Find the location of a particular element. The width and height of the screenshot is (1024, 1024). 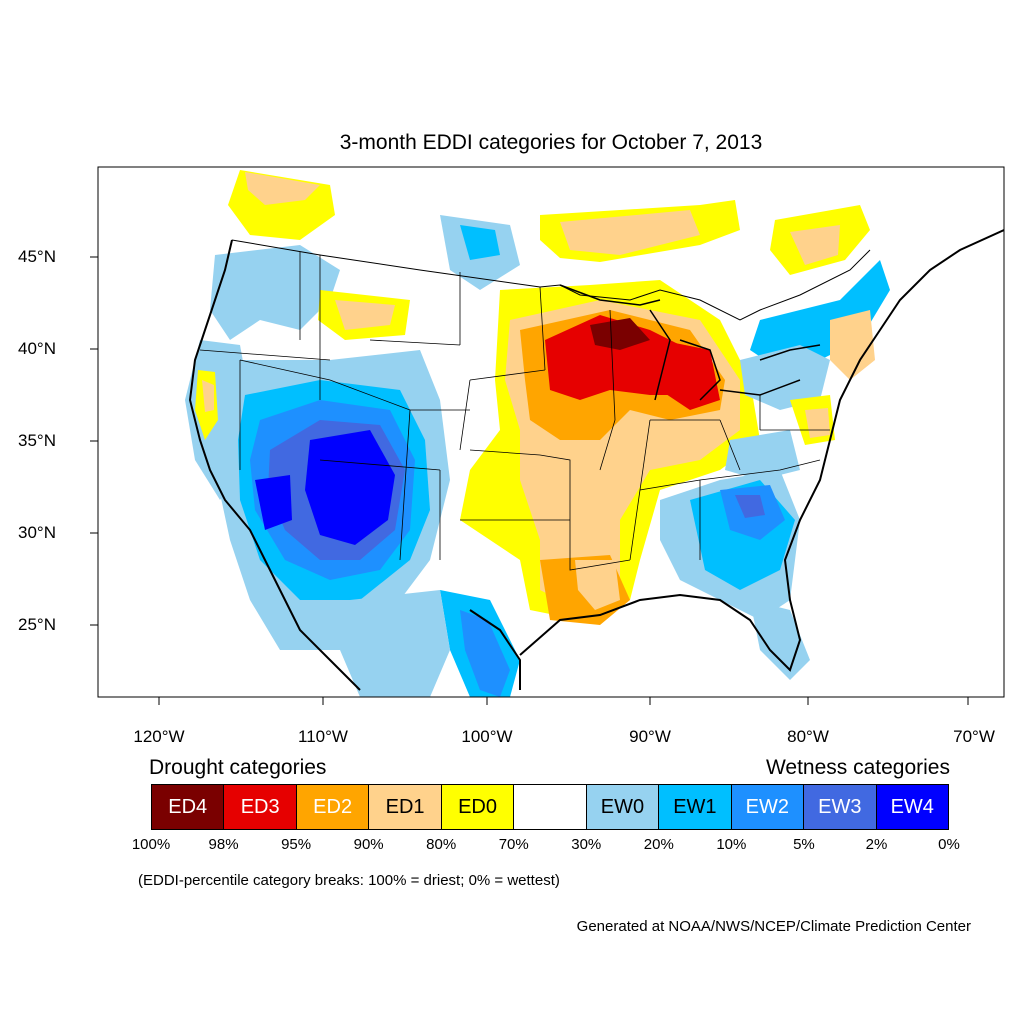

lat-label-40n: 40°N is located at coordinates (37, 348).